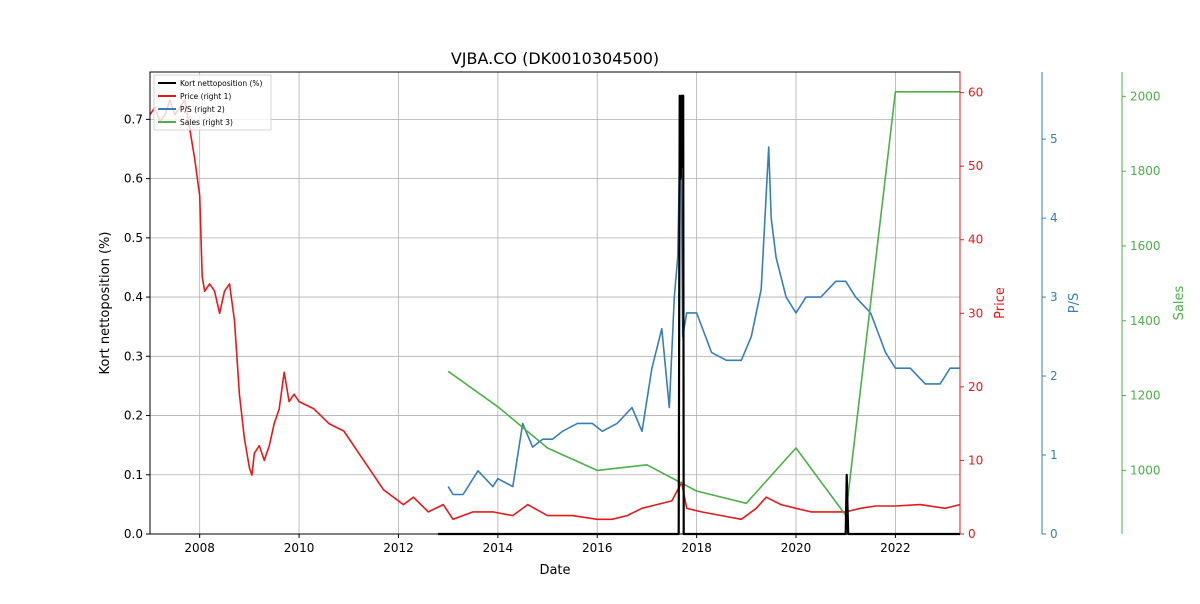 Image resolution: width=1200 pixels, height=604 pixels. I want to click on x-axis-label: Date, so click(554, 570).